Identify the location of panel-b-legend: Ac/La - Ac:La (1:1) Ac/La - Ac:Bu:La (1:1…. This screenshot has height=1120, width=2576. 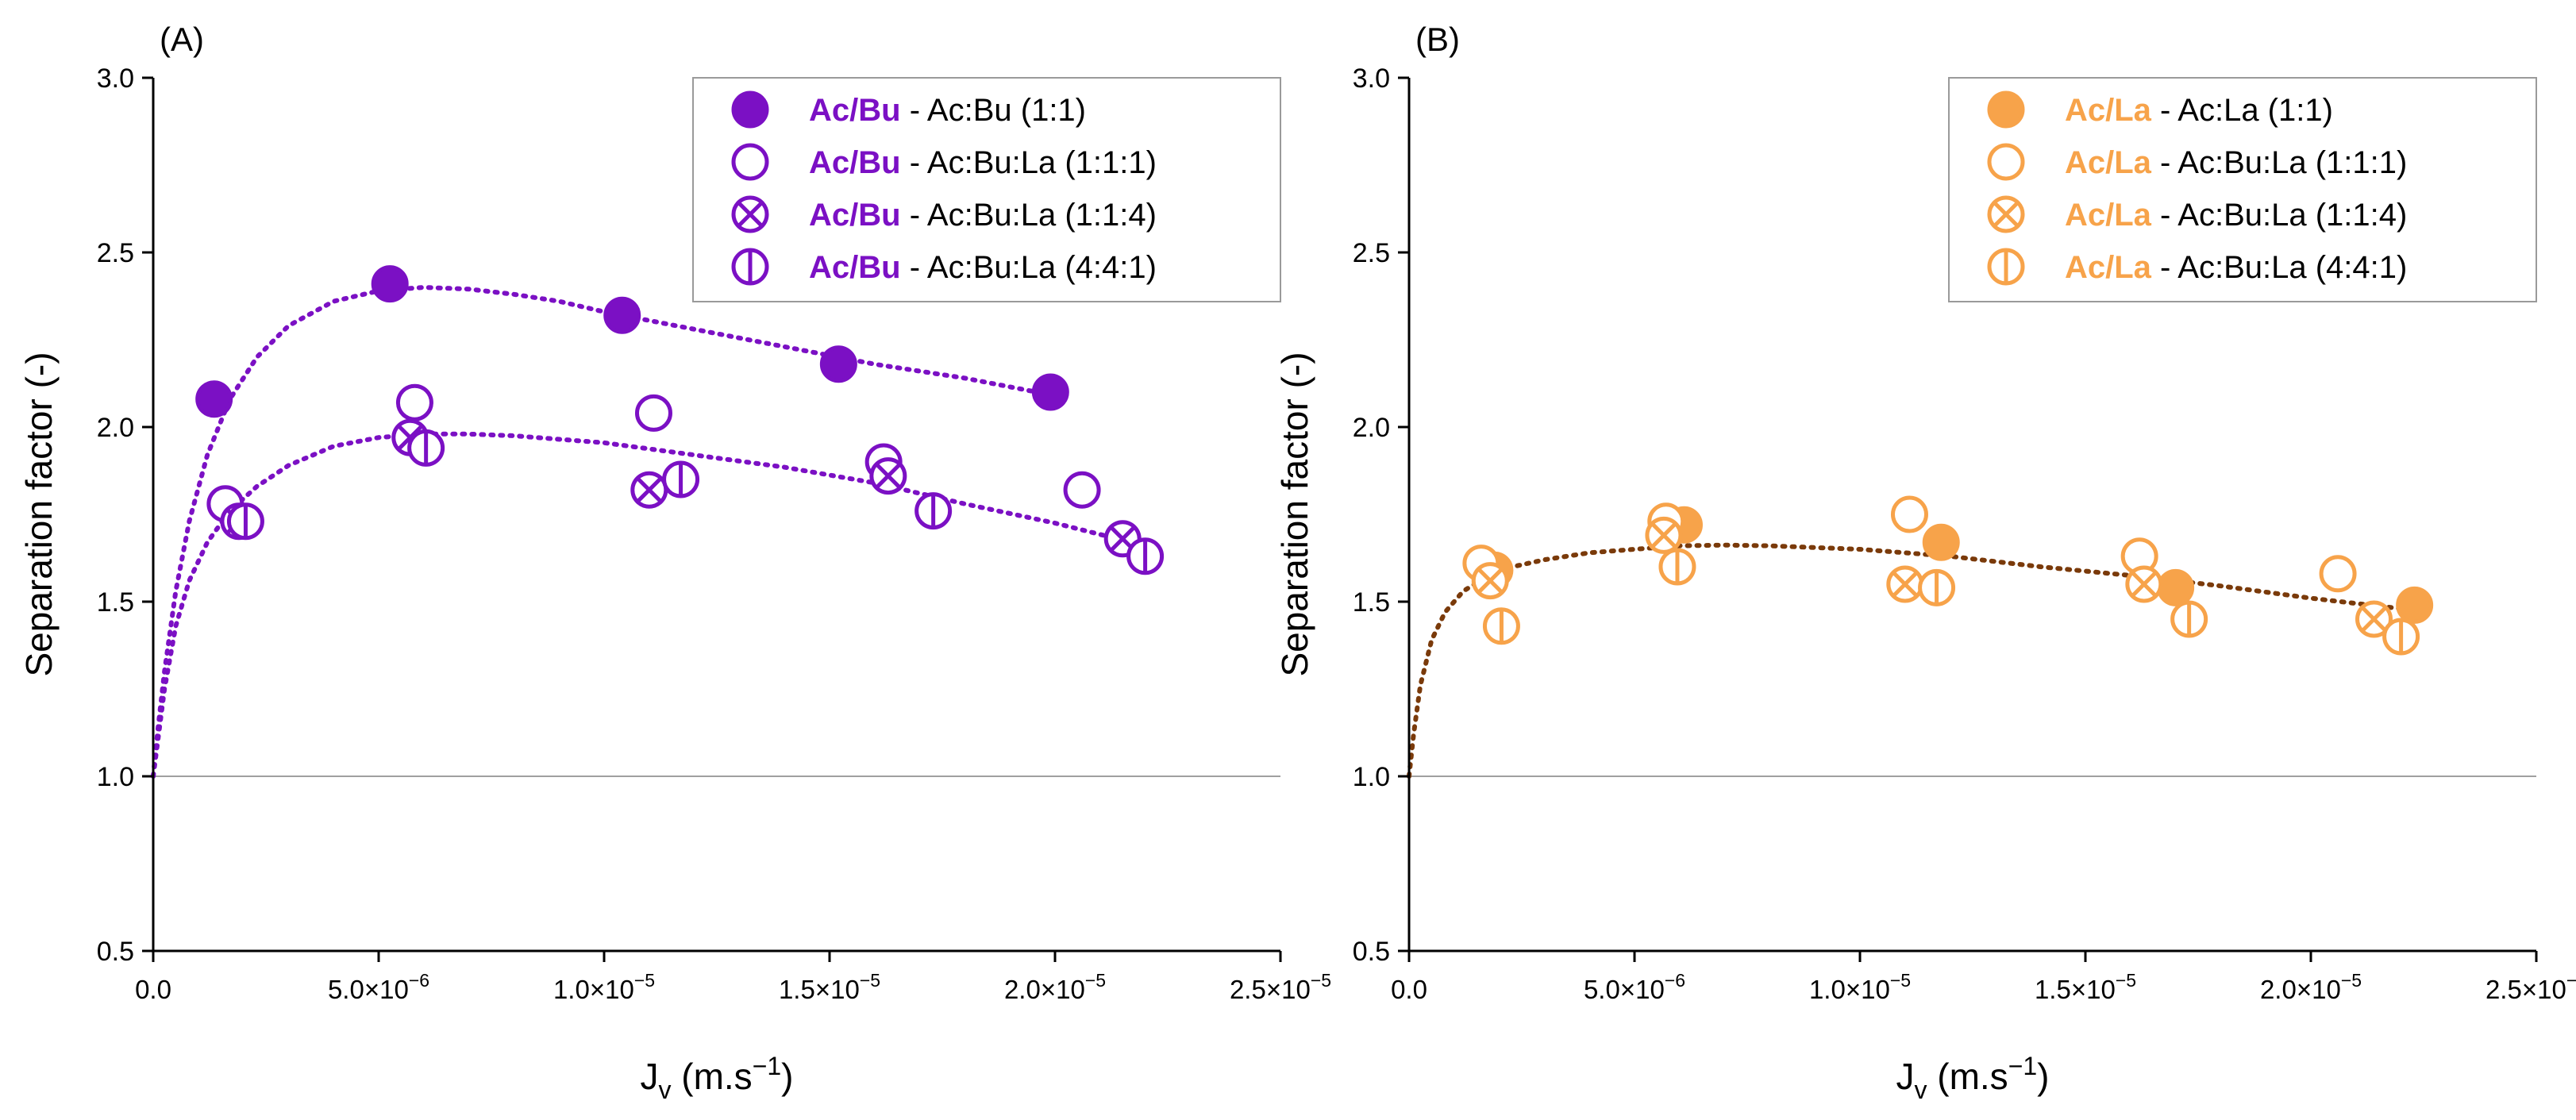
(2242, 189).